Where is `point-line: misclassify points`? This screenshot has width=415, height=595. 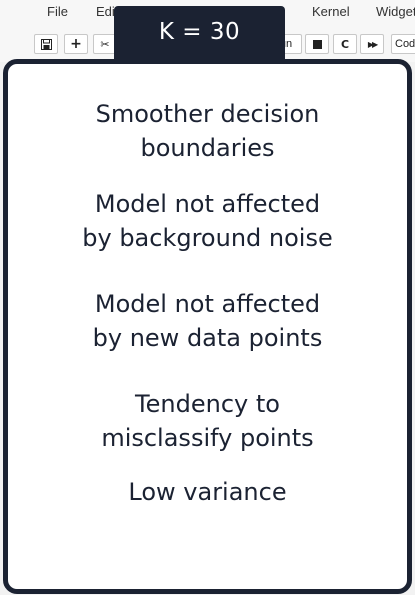 point-line: misclassify points is located at coordinates (207, 438).